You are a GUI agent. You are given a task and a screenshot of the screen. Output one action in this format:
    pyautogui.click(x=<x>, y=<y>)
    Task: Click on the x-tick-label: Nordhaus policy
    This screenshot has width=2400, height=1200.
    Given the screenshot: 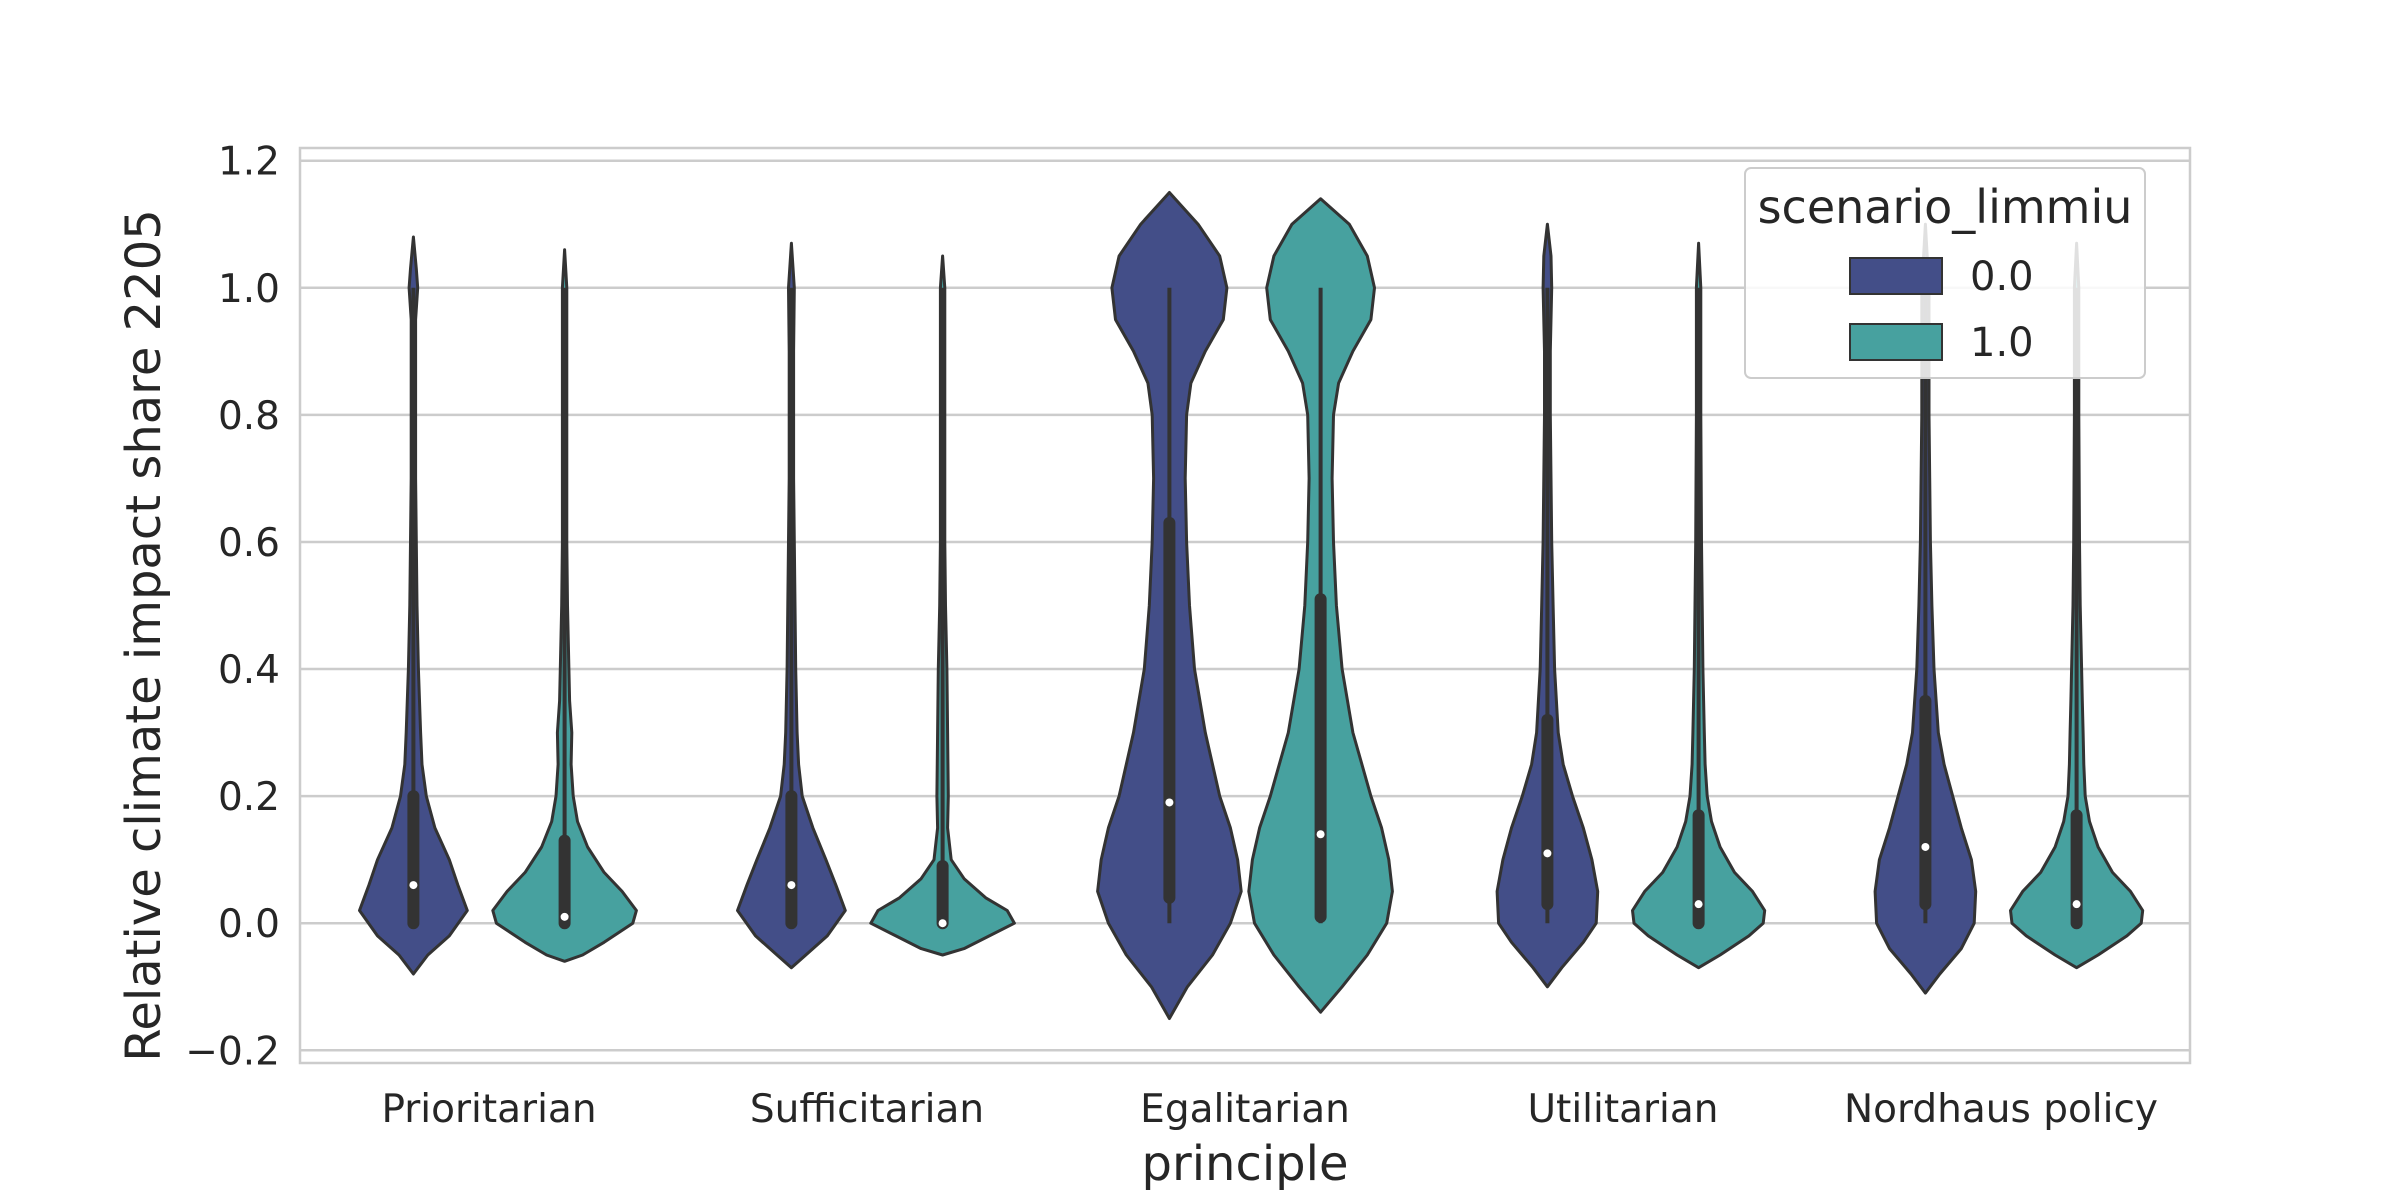 What is the action you would take?
    pyautogui.click(x=2001, y=1109)
    